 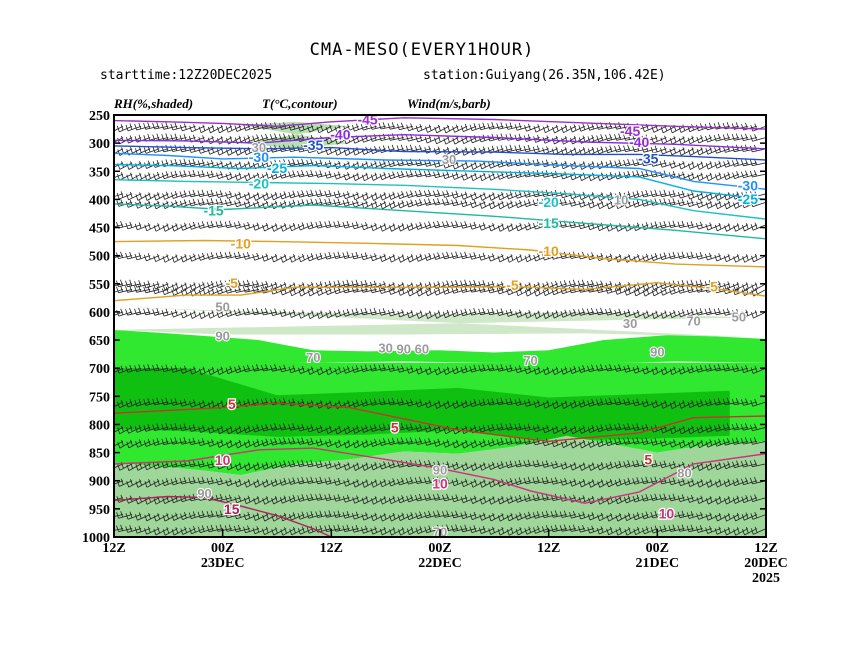 What do you see at coordinates (657, 548) in the screenshot?
I see `x-tick-label: 00Z` at bounding box center [657, 548].